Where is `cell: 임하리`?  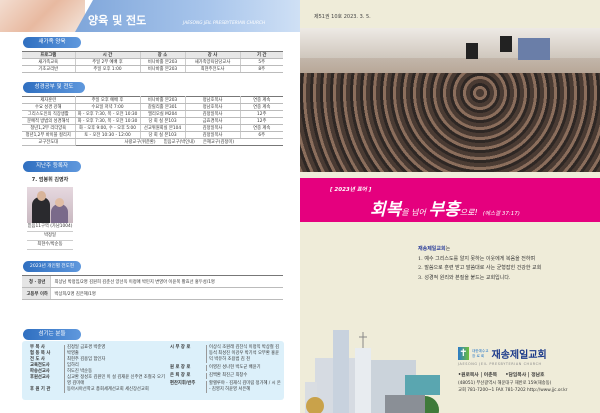
cell: 임하리 is located at coordinates (114, 366).